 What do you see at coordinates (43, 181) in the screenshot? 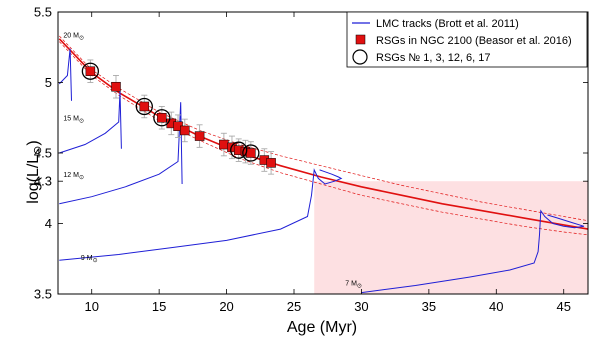
I see `y-tick-label-2: 4.3` at bounding box center [43, 181].